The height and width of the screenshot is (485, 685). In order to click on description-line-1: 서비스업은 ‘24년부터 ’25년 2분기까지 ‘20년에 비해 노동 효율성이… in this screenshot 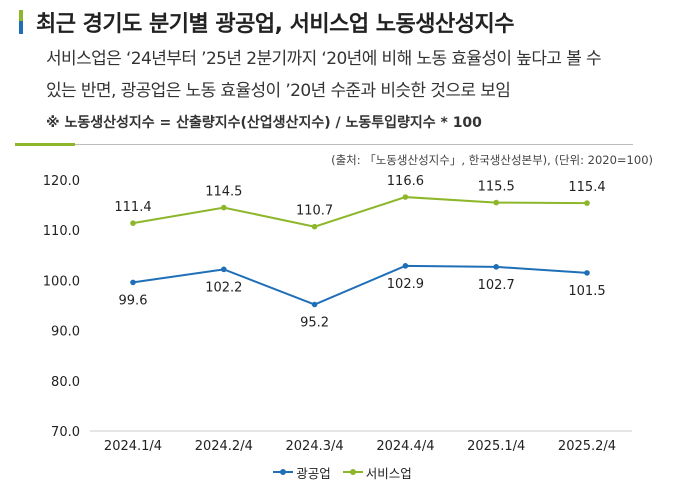, I will do `click(324, 59)`.